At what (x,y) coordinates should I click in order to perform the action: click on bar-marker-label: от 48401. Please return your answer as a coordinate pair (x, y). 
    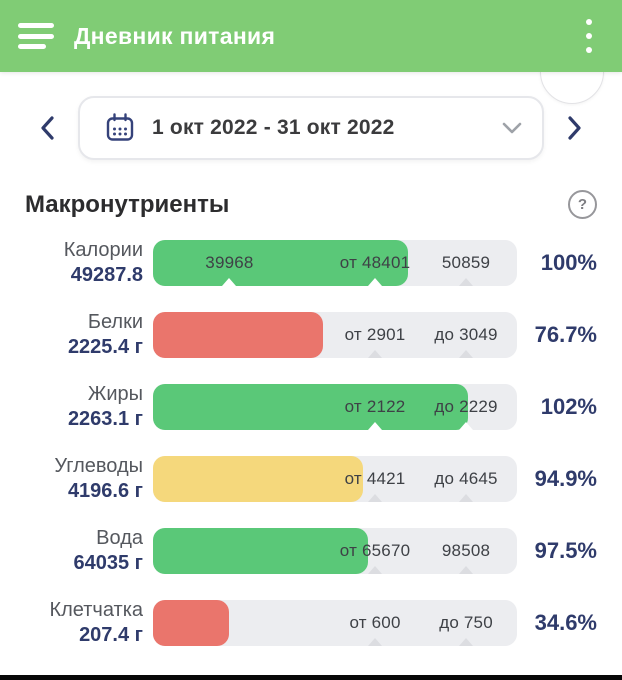
    Looking at the image, I should click on (375, 262).